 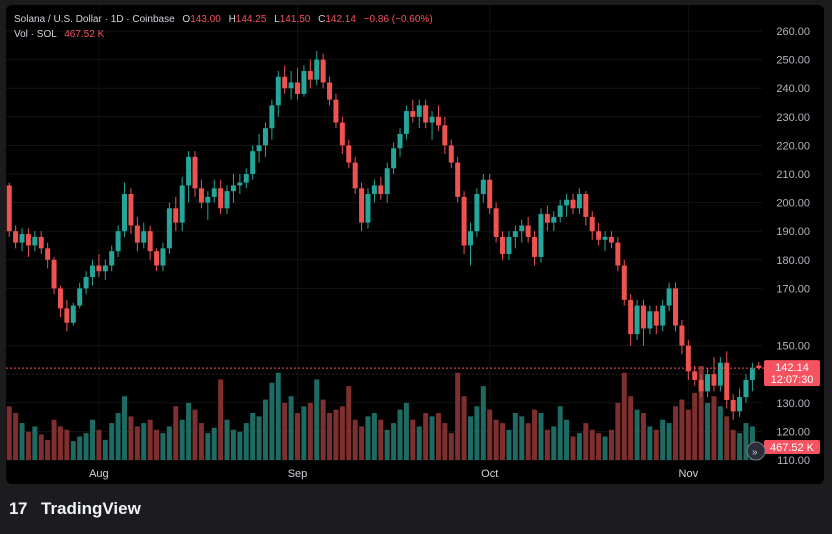 I want to click on arrow-right-icon: », so click(x=755, y=452).